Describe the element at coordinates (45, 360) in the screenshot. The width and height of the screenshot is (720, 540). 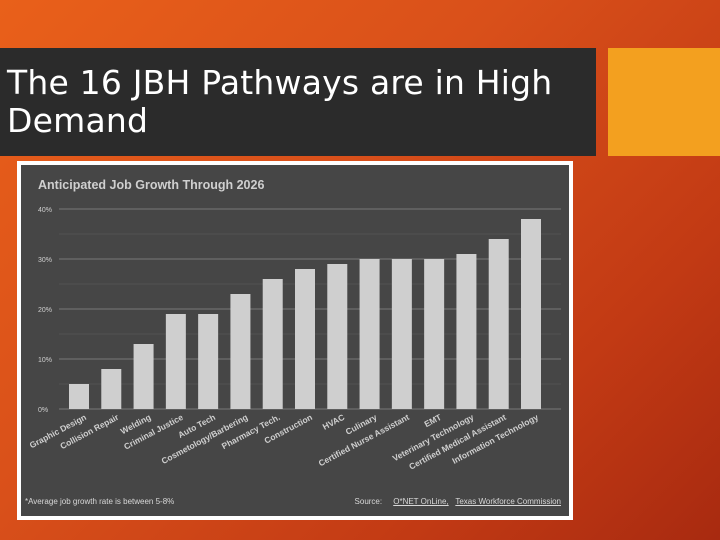
I see `y-tick-label: 10%` at that location.